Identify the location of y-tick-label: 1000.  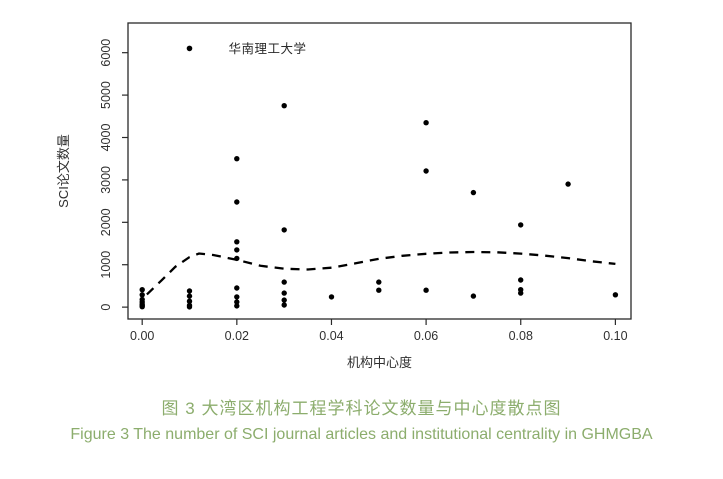
(106, 265).